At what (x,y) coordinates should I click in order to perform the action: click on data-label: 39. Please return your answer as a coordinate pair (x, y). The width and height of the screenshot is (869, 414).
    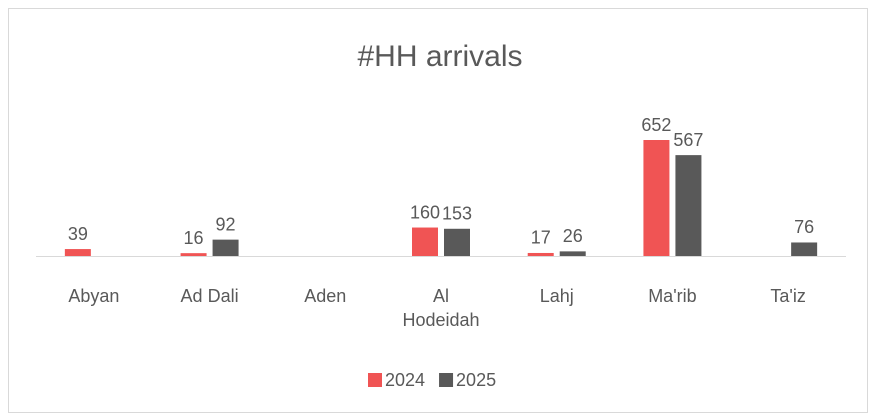
    Looking at the image, I should click on (78, 234).